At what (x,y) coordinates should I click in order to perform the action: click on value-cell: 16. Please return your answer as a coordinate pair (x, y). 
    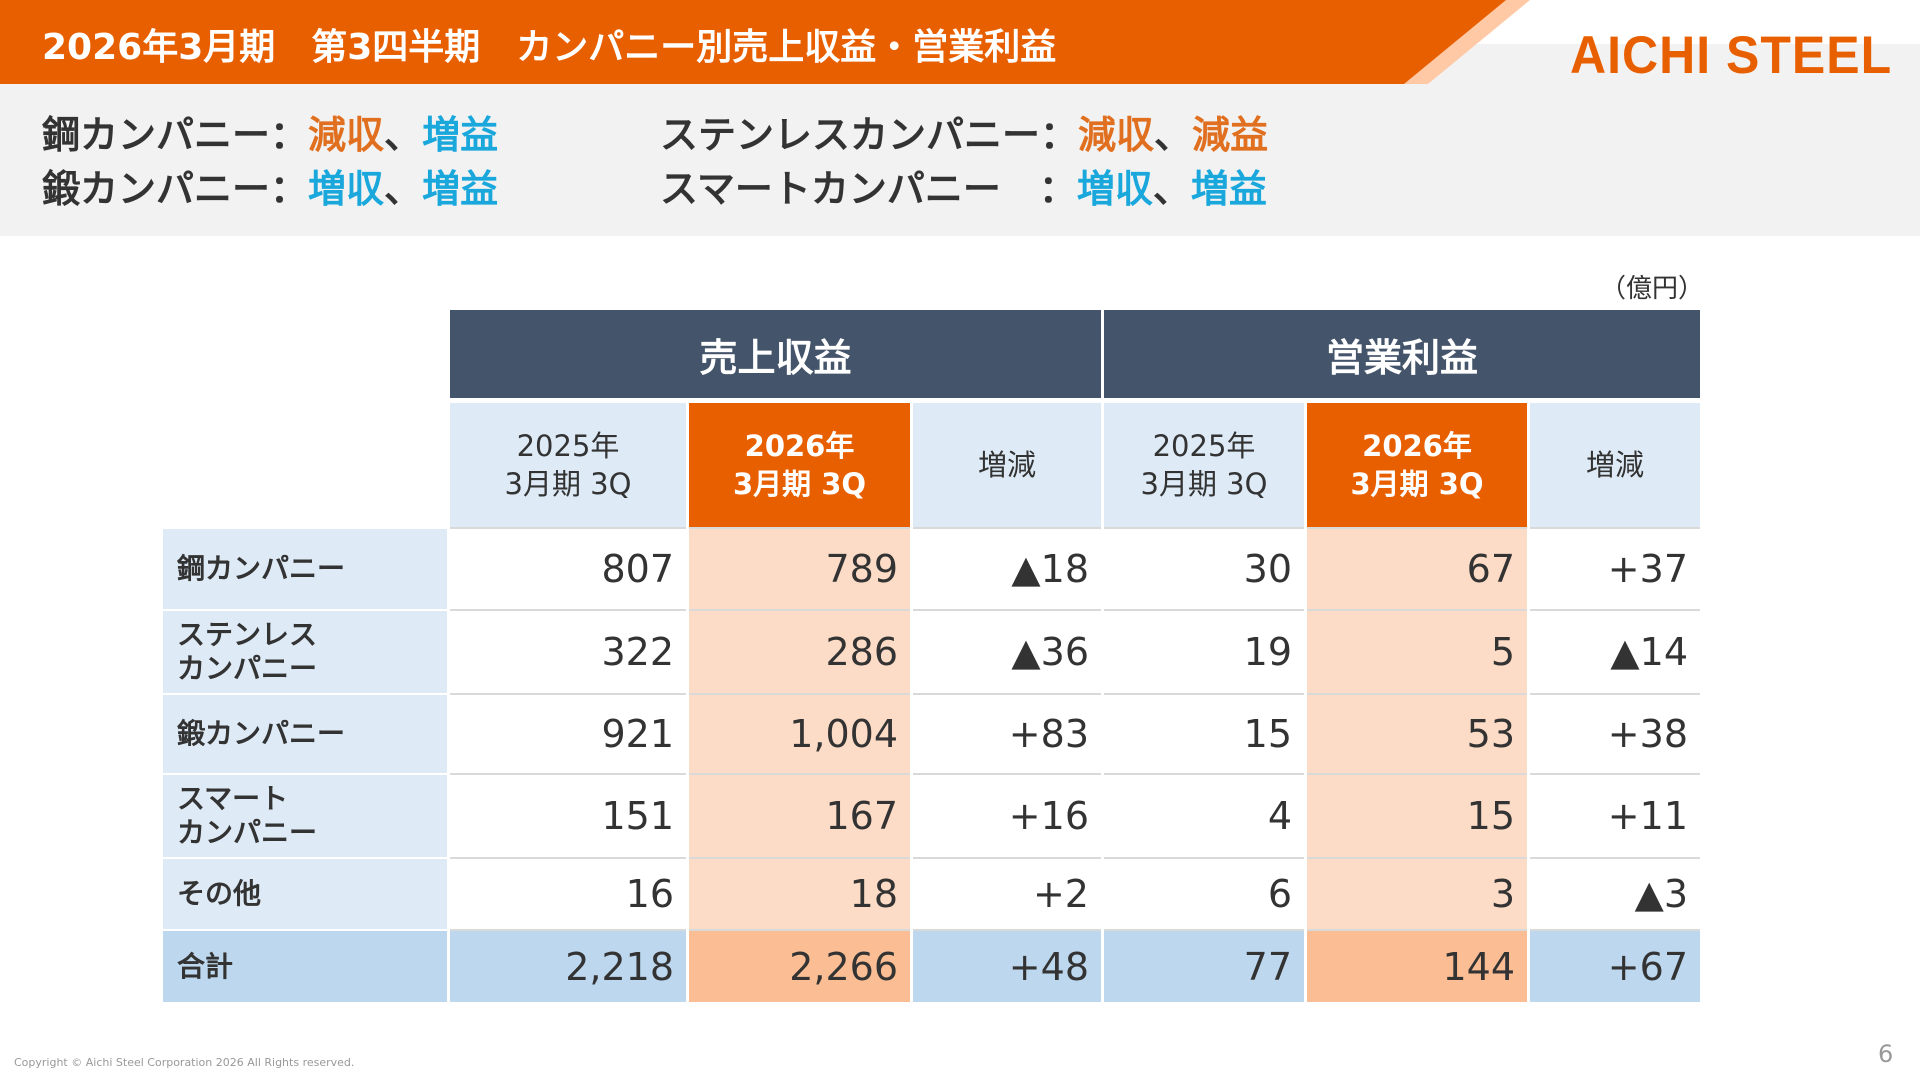
    Looking at the image, I should click on (568, 893).